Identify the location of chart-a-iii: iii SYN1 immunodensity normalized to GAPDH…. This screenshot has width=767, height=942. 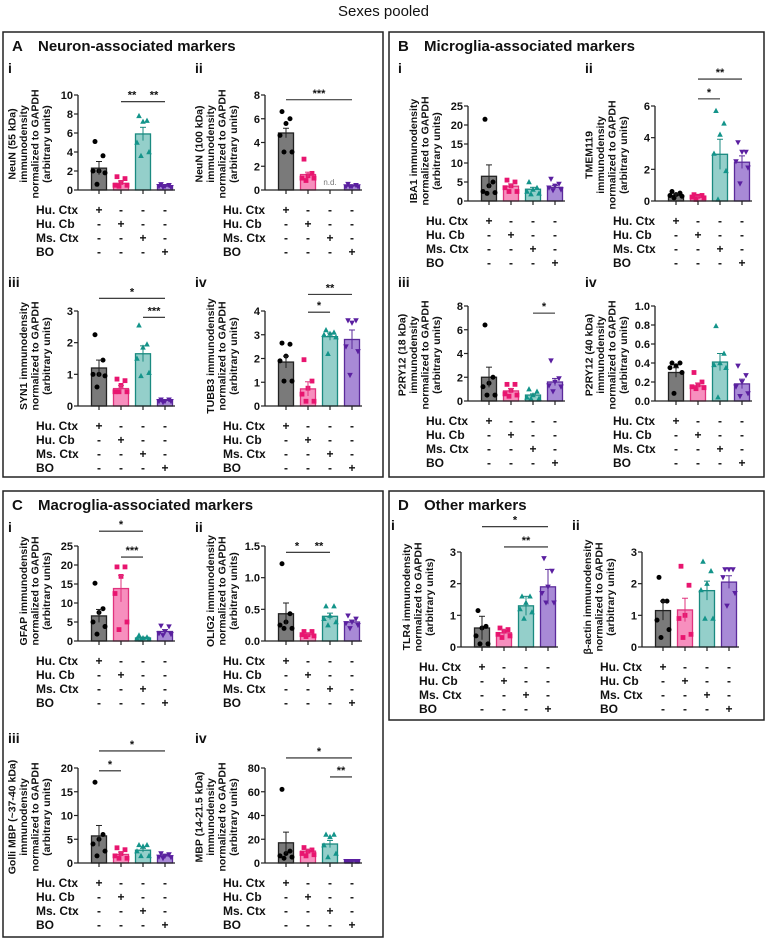
(91, 374).